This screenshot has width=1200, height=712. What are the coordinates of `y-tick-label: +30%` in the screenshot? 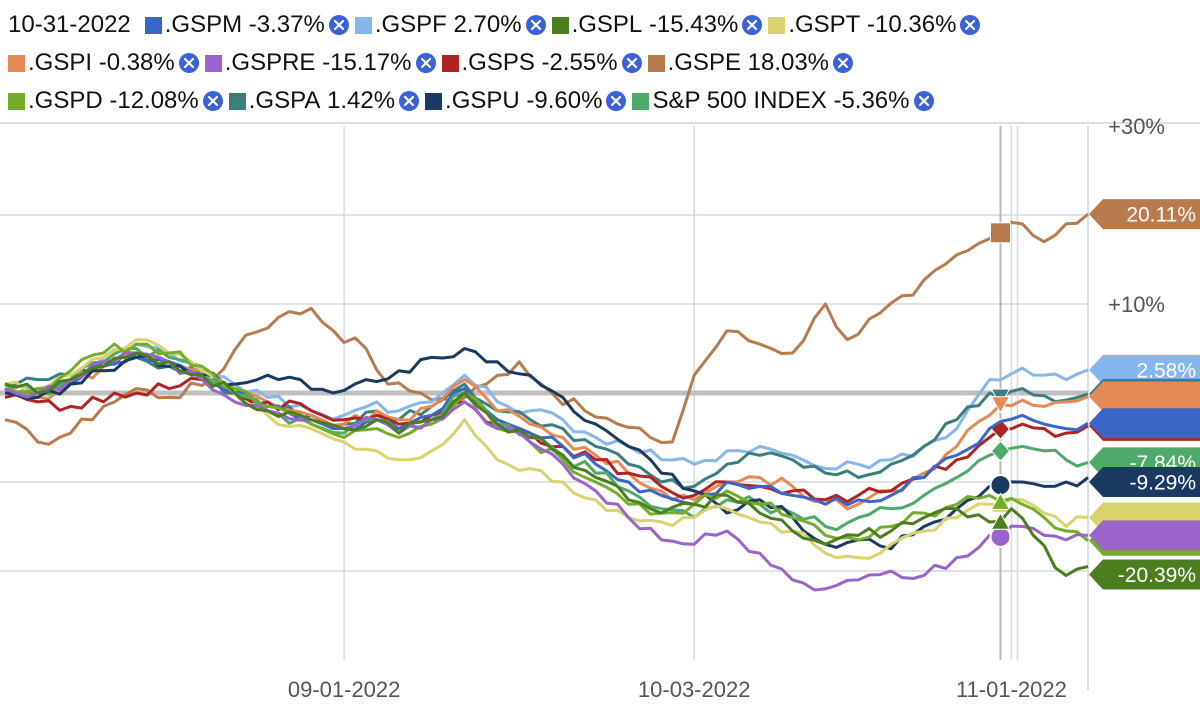 It's located at (1136, 126).